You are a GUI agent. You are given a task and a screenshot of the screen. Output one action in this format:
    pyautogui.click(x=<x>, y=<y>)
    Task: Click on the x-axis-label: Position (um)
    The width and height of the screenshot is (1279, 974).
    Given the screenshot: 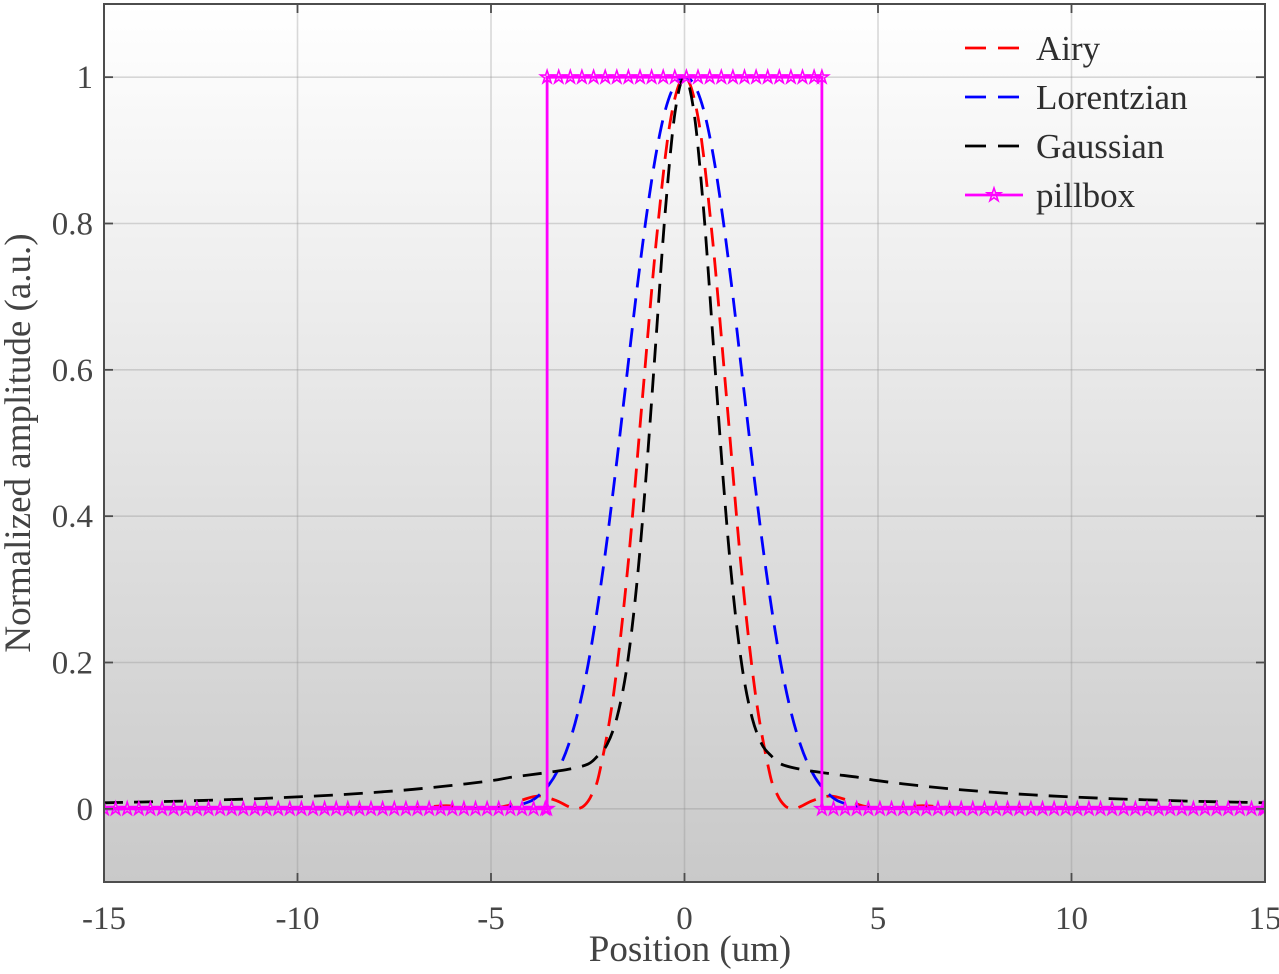 What is the action you would take?
    pyautogui.click(x=690, y=949)
    